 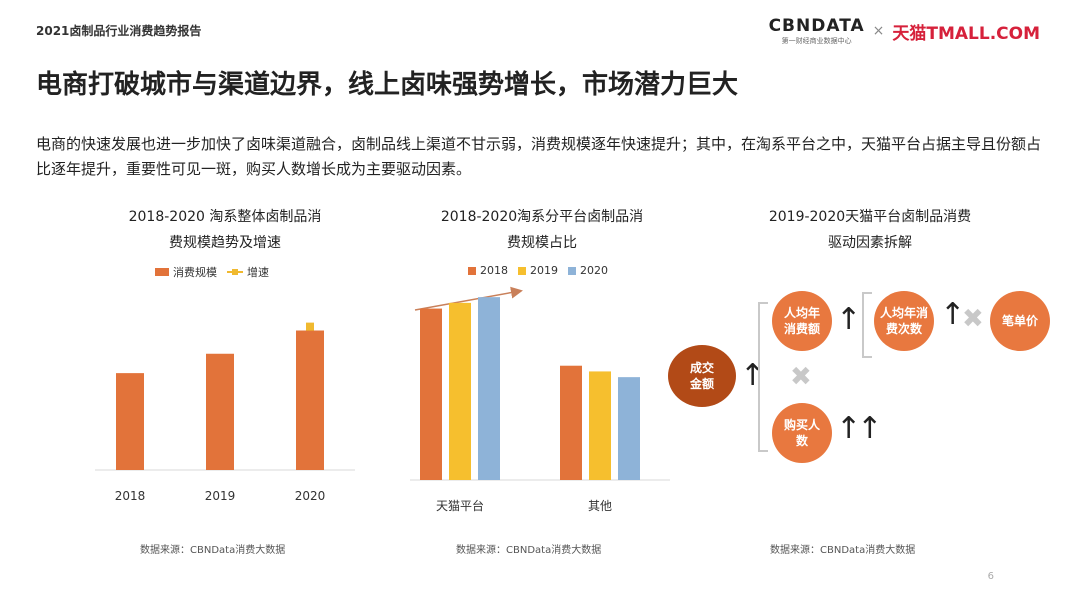 I want to click on cbndata-logo: CBNDATA 第一财经商业数据中心, so click(x=817, y=31).